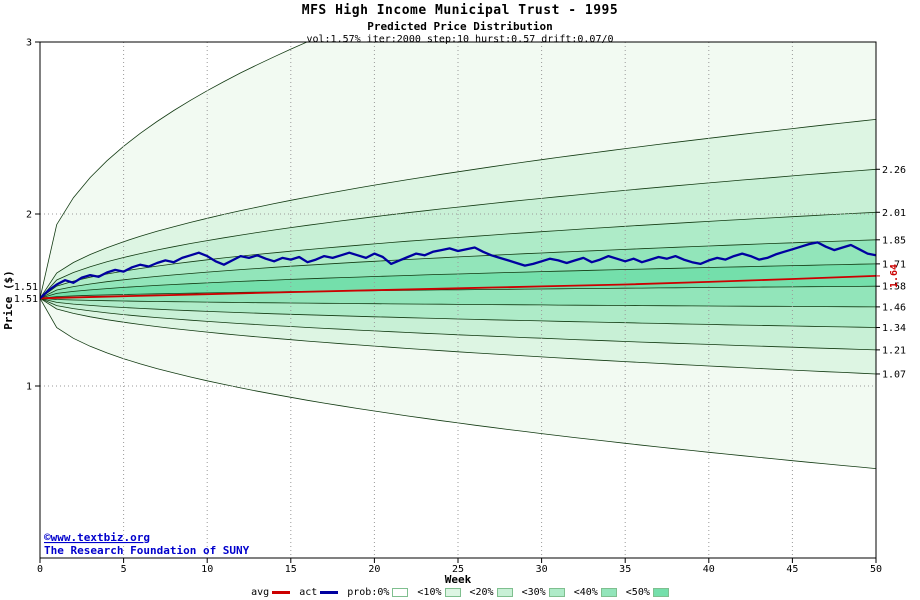  What do you see at coordinates (458, 579) in the screenshot?
I see `x-axis-title: Week` at bounding box center [458, 579].